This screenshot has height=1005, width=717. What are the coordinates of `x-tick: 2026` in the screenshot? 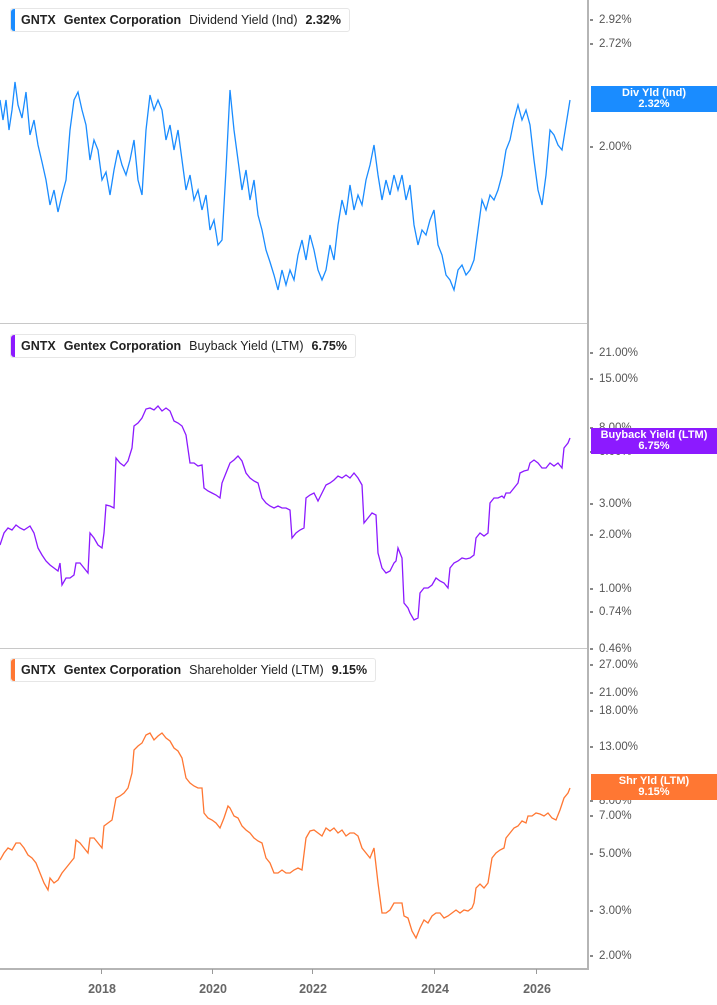 It's located at (537, 982).